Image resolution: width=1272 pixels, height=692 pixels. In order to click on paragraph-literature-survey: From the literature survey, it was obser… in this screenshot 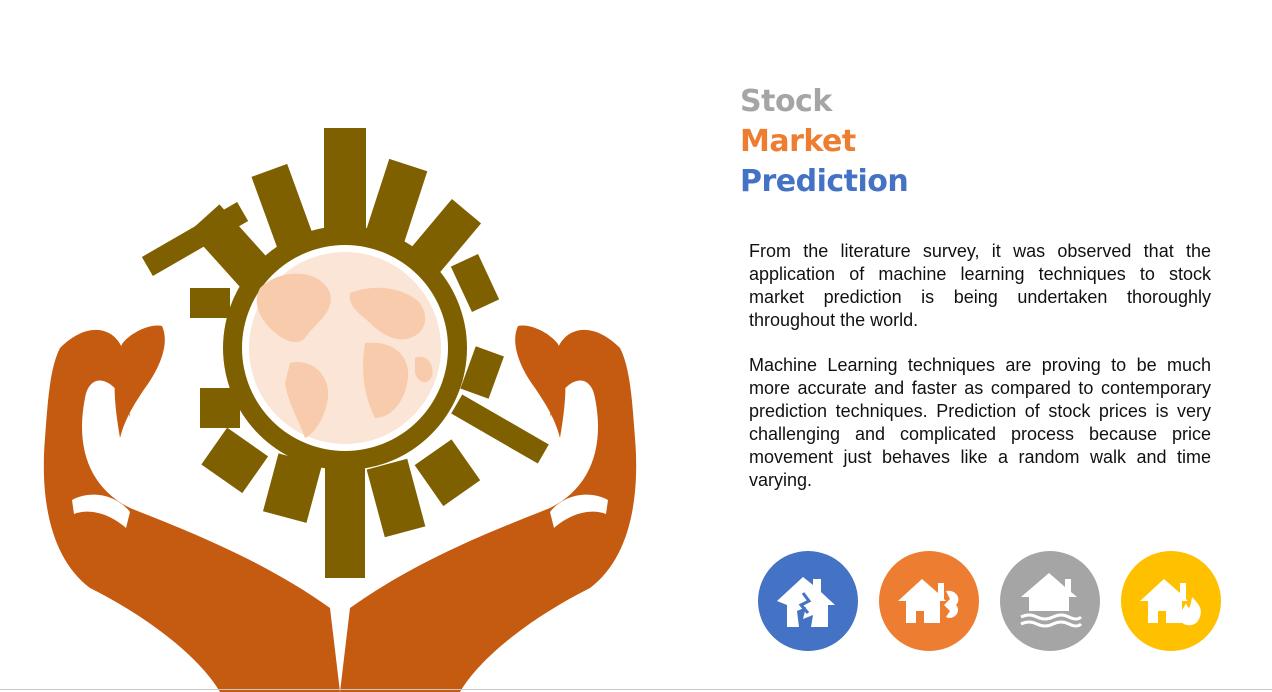, I will do `click(980, 285)`.